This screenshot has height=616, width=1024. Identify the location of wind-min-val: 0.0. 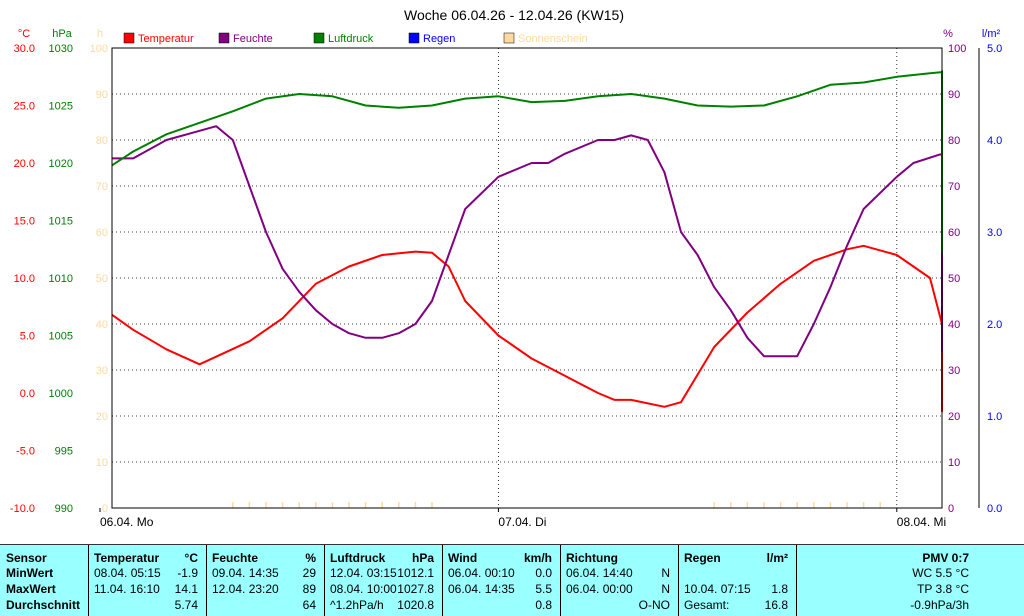
(543, 573).